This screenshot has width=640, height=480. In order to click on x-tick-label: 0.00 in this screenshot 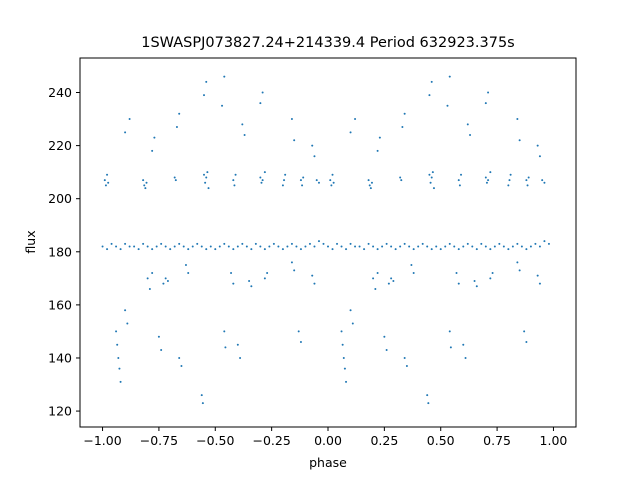, I will do `click(328, 440)`.